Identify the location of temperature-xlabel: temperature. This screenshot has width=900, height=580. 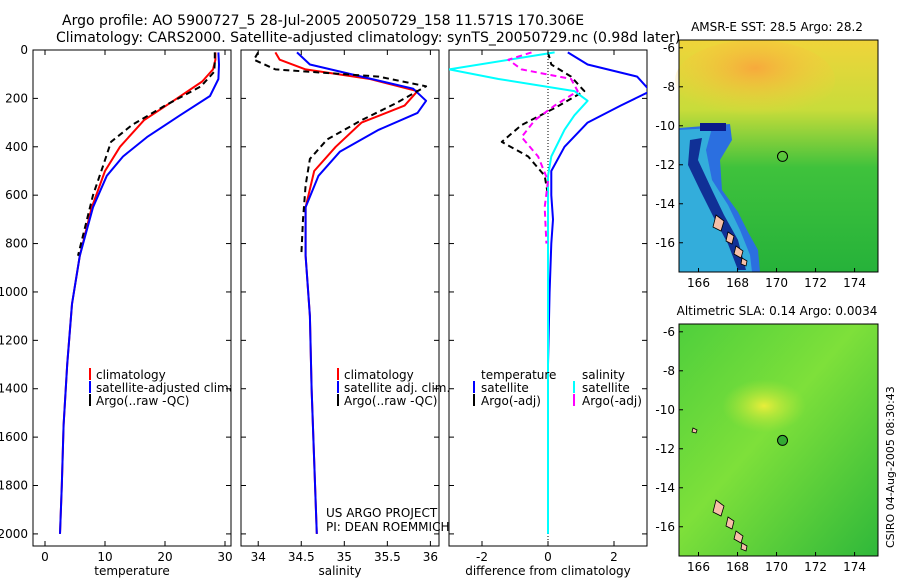
(131, 571).